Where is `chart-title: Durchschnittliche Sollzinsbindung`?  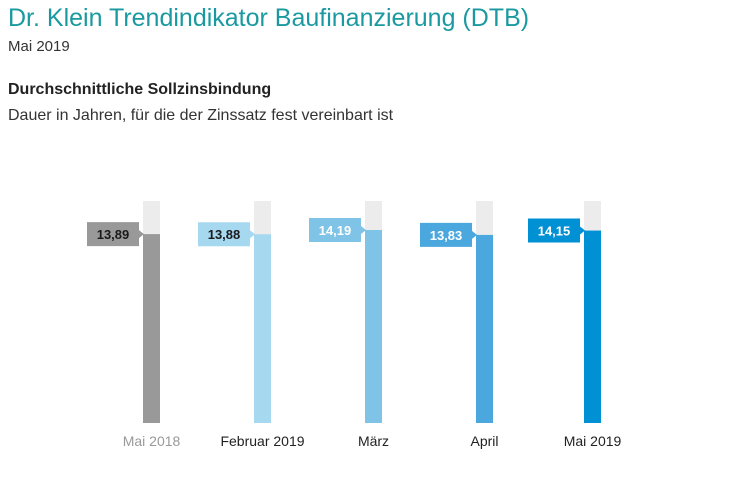 chart-title: Durchschnittliche Sollzinsbindung is located at coordinates (140, 89).